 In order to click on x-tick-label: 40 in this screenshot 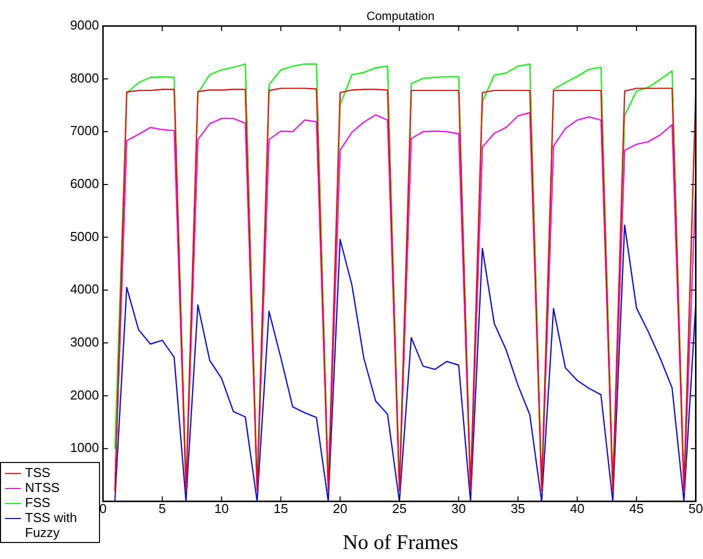, I will do `click(577, 508)`.